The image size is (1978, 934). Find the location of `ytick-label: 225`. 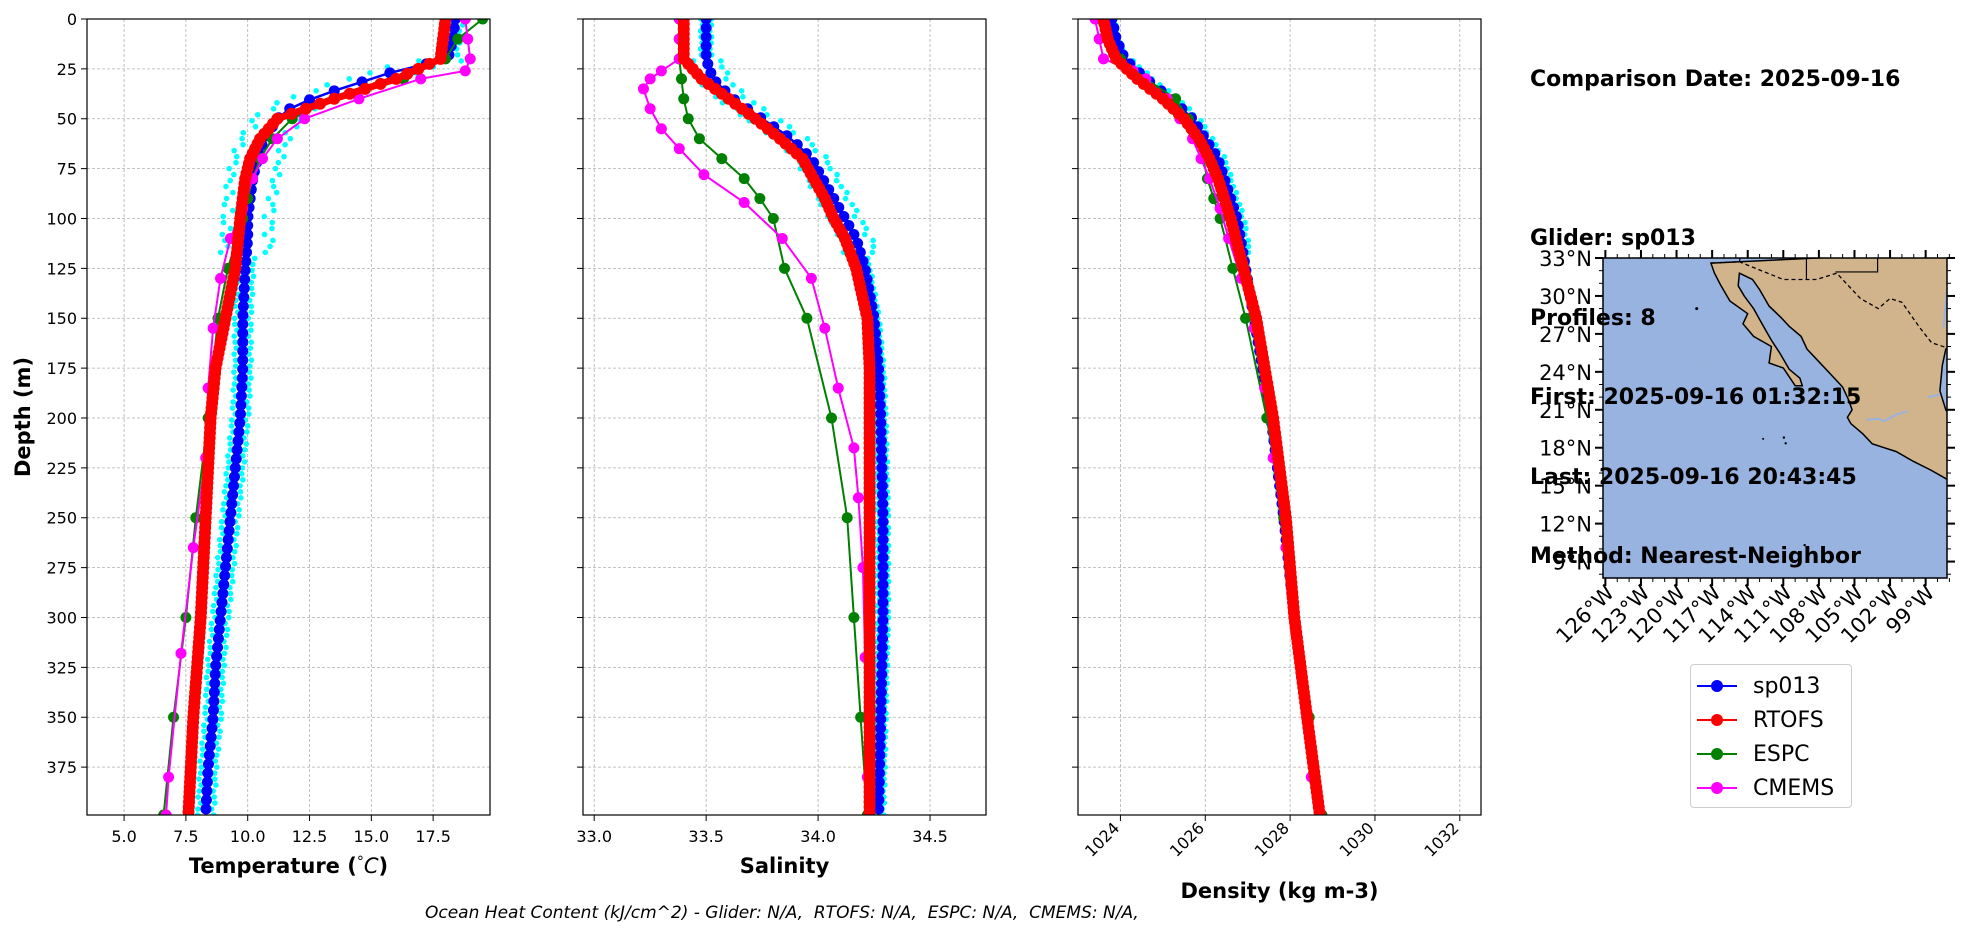

ytick-label: 225 is located at coordinates (61, 468).